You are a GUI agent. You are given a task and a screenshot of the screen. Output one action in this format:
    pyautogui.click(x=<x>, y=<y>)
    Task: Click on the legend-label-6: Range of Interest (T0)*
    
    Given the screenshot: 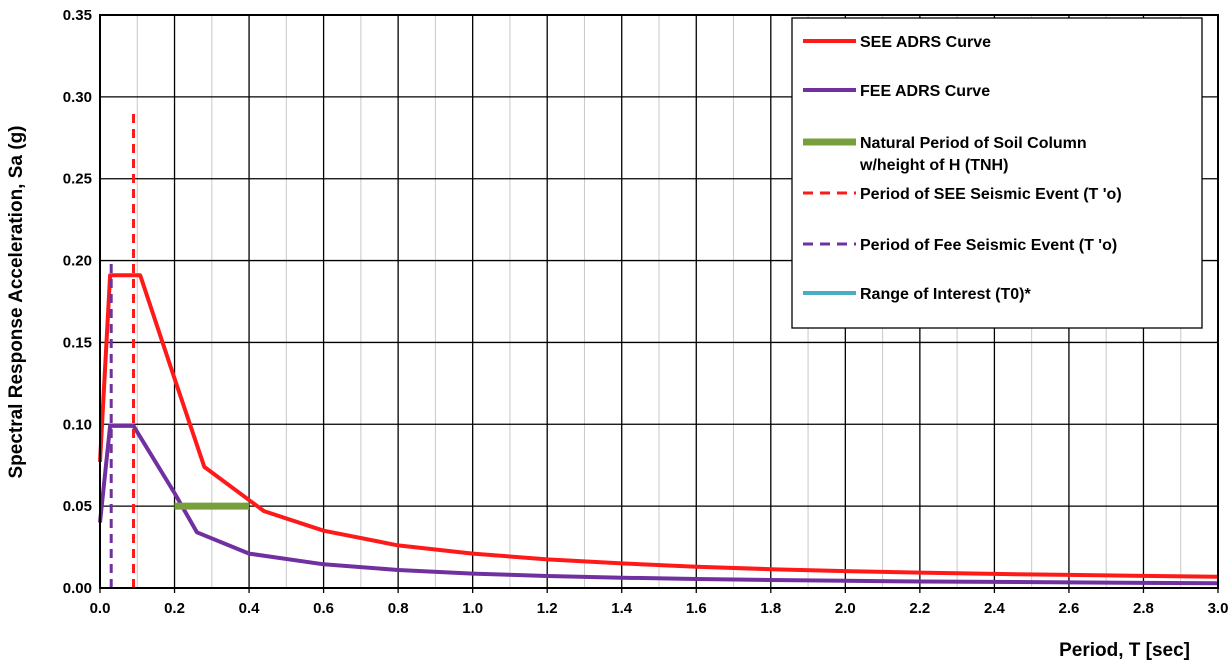 What is the action you would take?
    pyautogui.click(x=945, y=294)
    